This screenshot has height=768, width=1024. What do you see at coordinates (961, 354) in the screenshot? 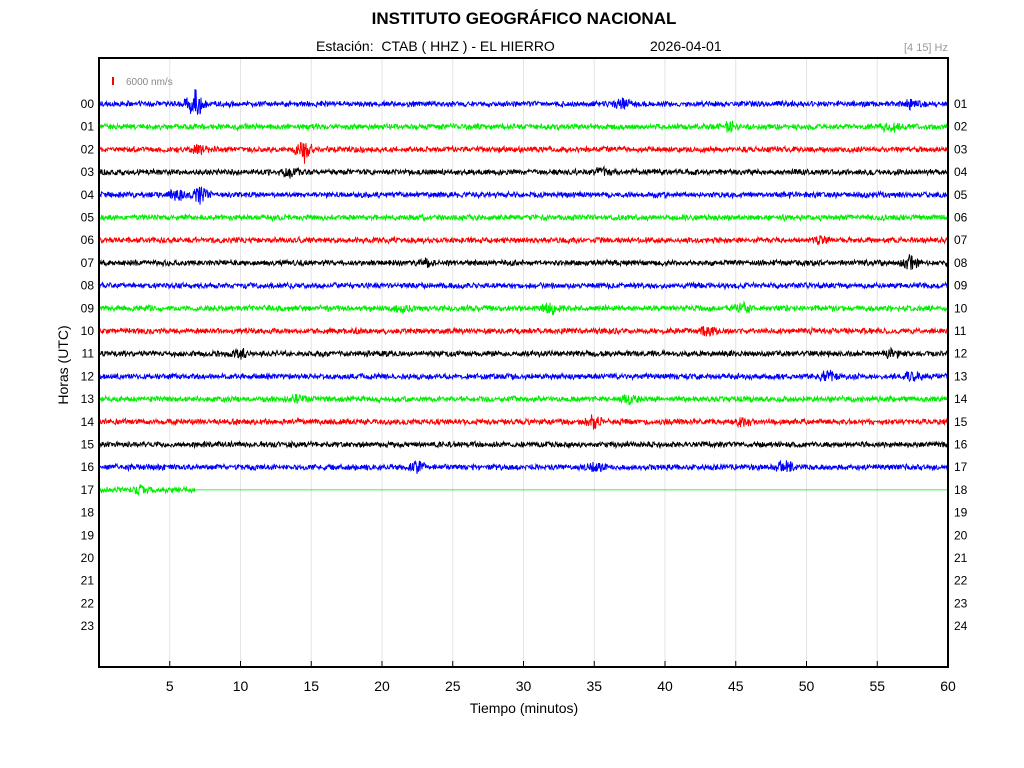
I see `y-tick-label-right: 12` at bounding box center [961, 354].